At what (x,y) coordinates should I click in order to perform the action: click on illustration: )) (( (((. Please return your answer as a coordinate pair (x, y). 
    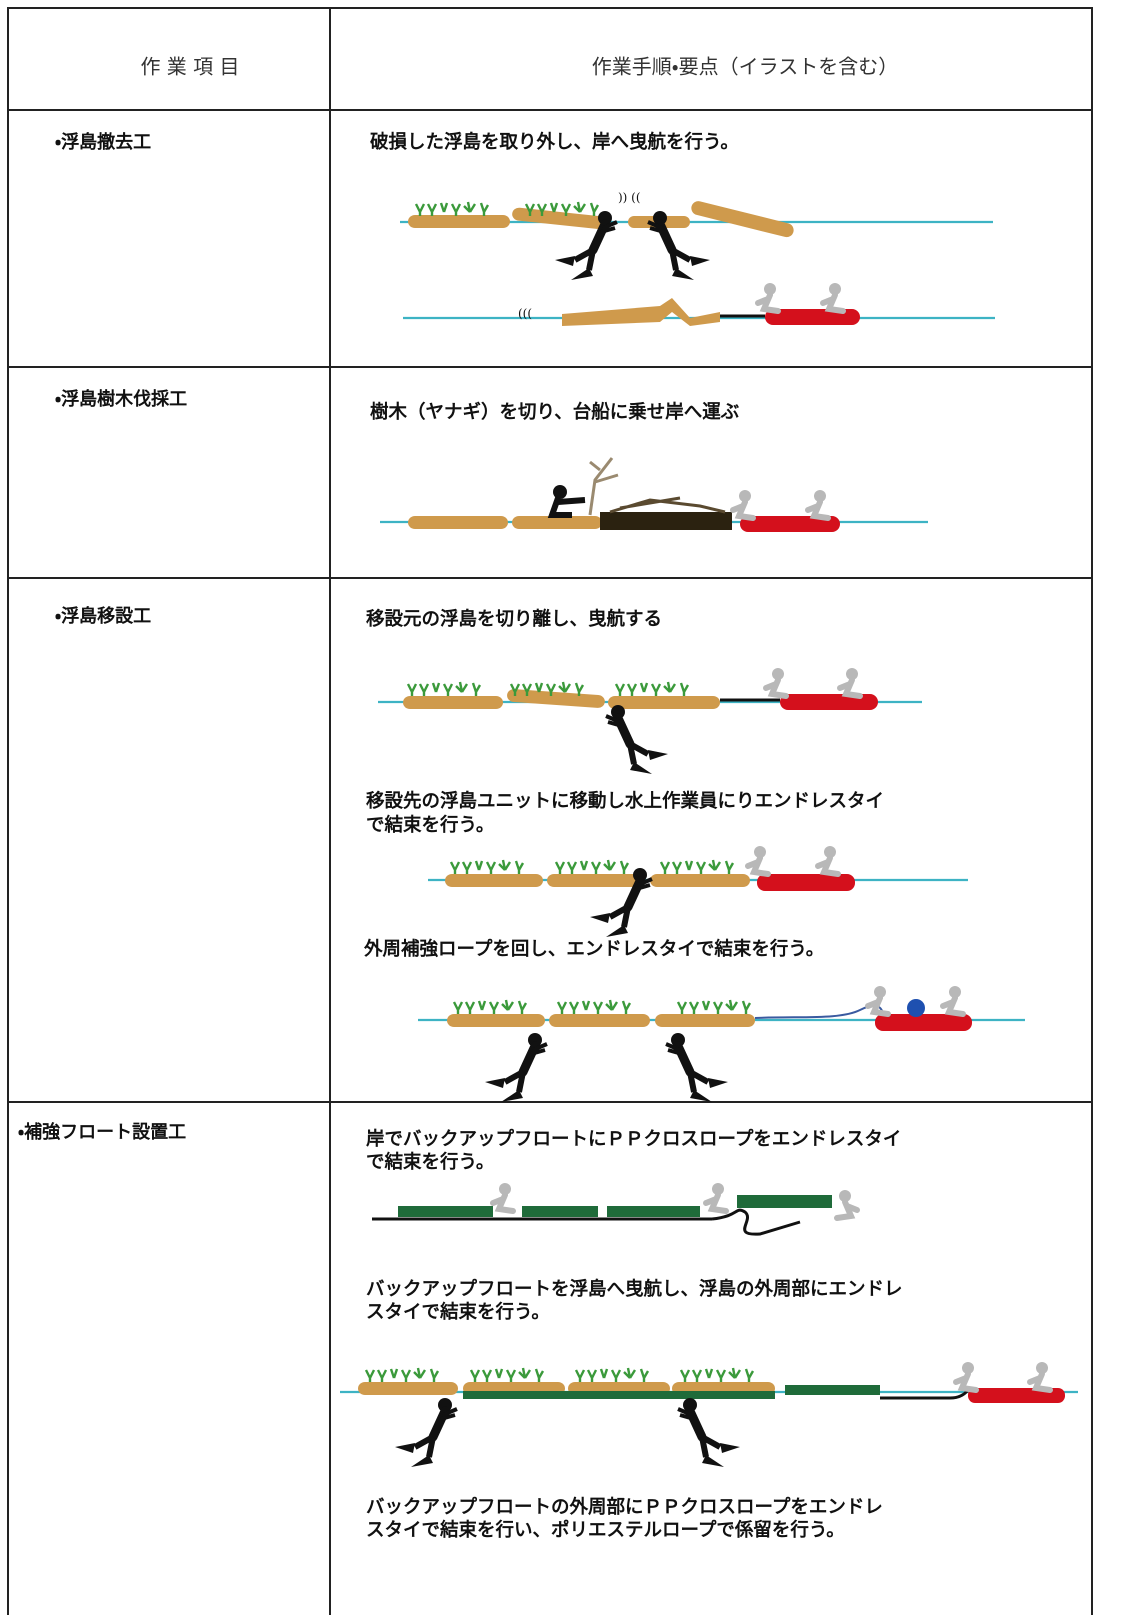
    Looking at the image, I should click on (697, 258).